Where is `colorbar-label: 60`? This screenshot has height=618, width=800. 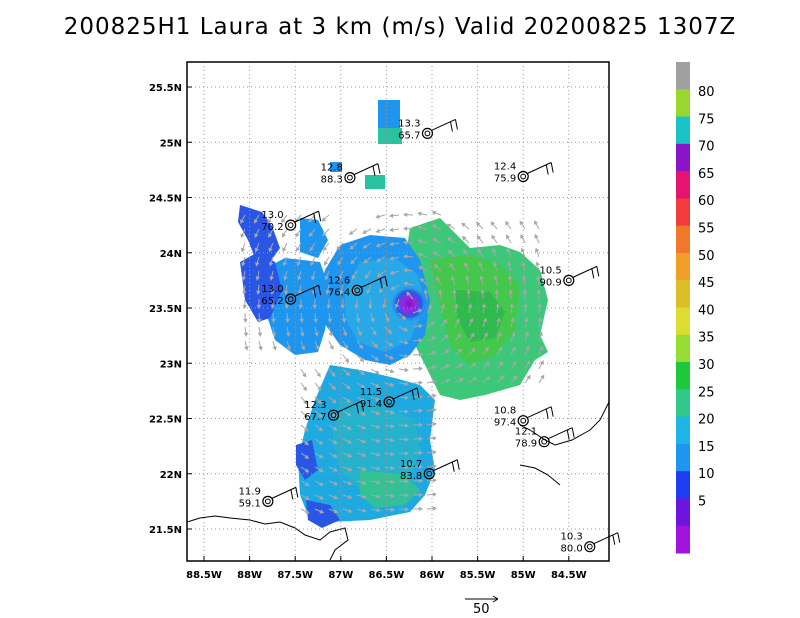 colorbar-label: 60 is located at coordinates (706, 201).